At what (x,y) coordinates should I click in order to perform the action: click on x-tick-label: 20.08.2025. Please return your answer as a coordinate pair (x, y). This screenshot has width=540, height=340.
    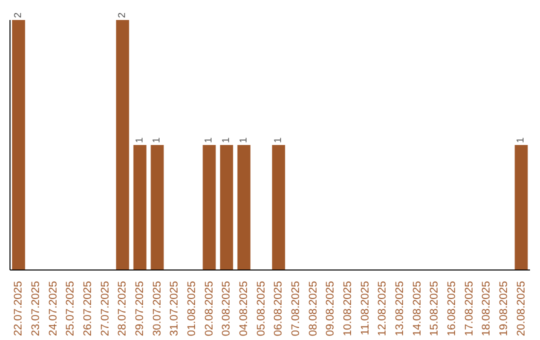
    Looking at the image, I should click on (521, 308).